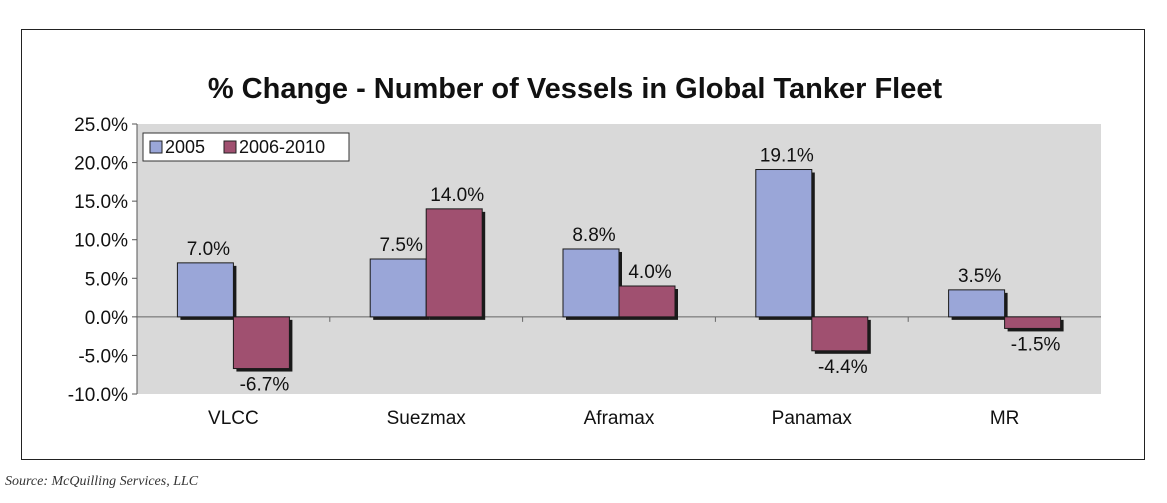  I want to click on data-label: 7.0%, so click(208, 249).